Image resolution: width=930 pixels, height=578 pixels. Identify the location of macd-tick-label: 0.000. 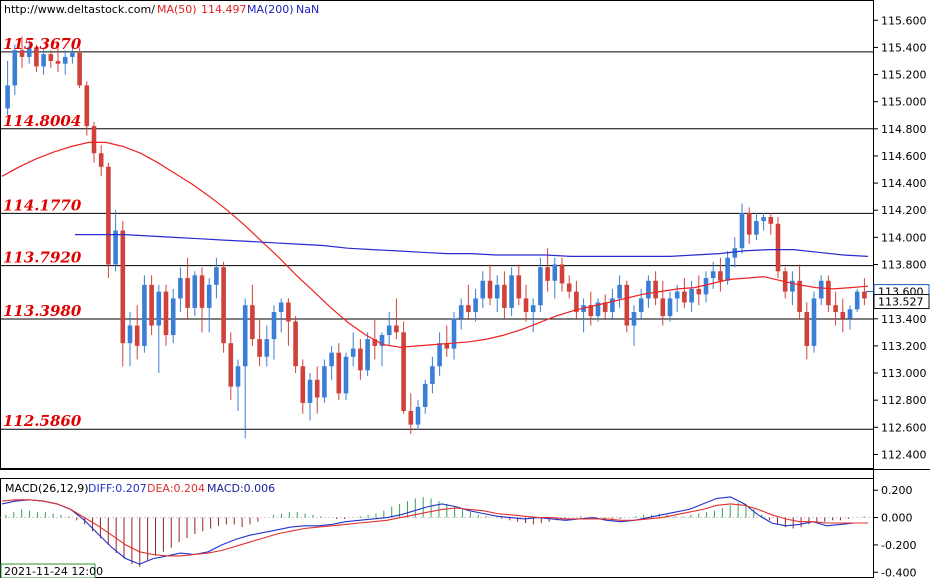
(897, 518).